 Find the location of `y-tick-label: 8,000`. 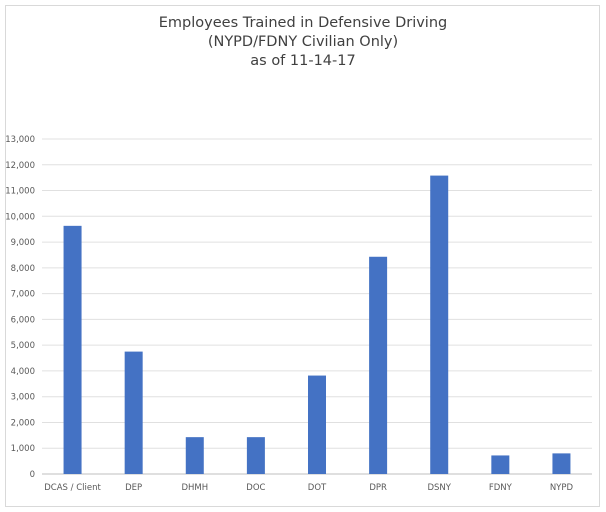

y-tick-label: 8,000 is located at coordinates (23, 269).